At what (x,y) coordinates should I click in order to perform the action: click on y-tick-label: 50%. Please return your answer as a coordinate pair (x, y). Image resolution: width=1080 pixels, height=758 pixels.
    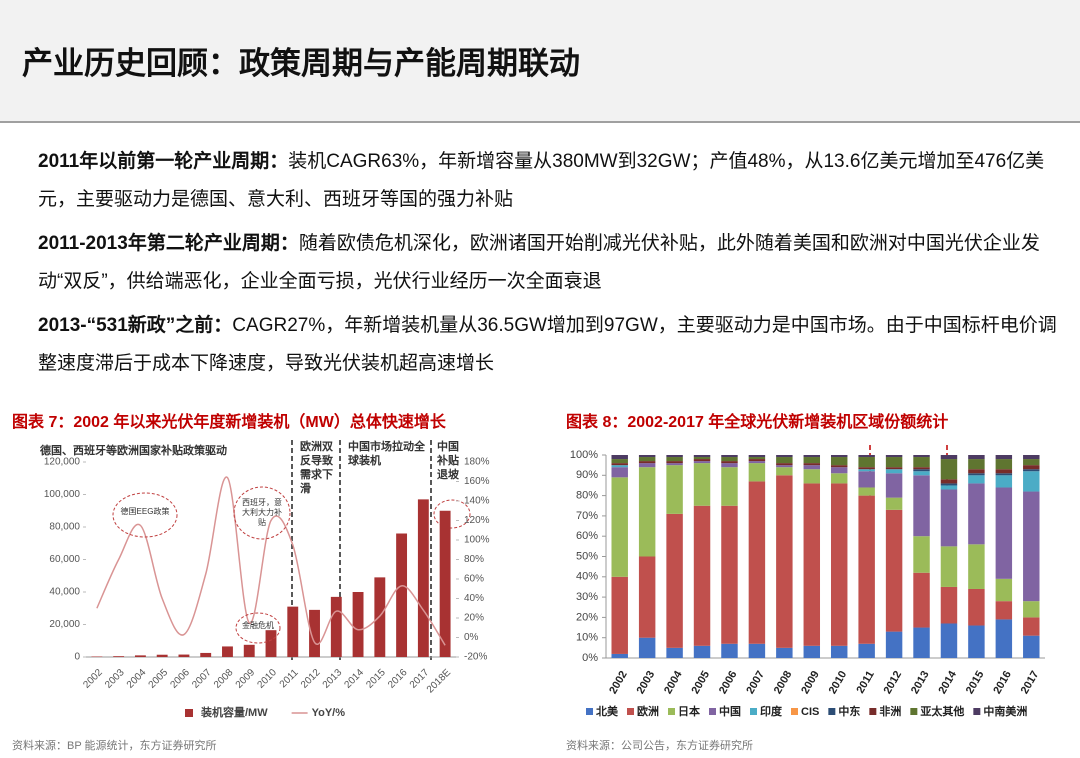
    Looking at the image, I should click on (587, 556).